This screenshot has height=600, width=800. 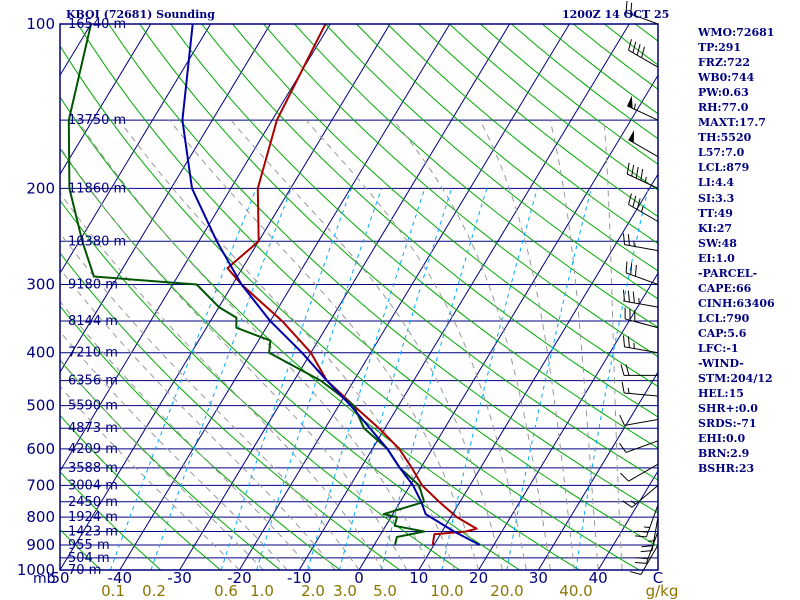 I want to click on temperature-tick-label: 0, so click(x=359, y=578).